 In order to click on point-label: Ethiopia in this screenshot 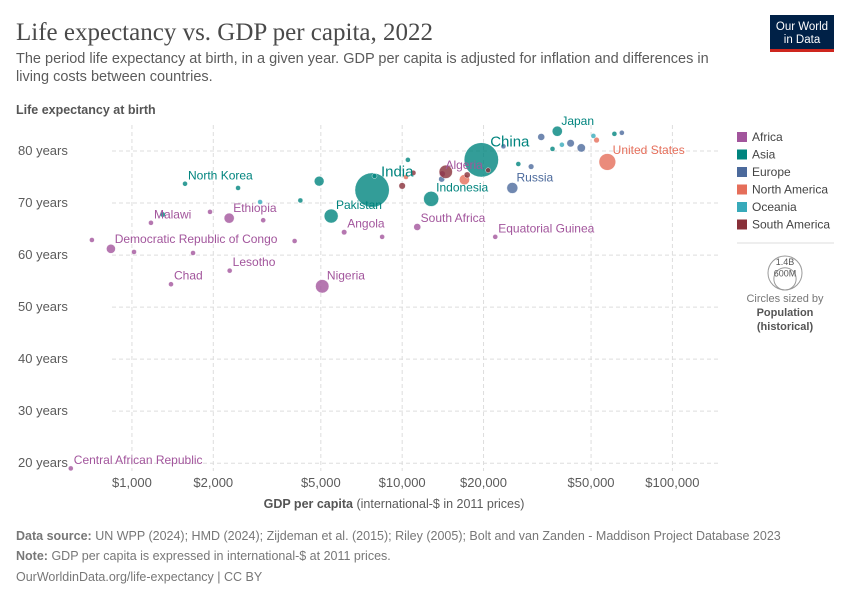, I will do `click(255, 208)`.